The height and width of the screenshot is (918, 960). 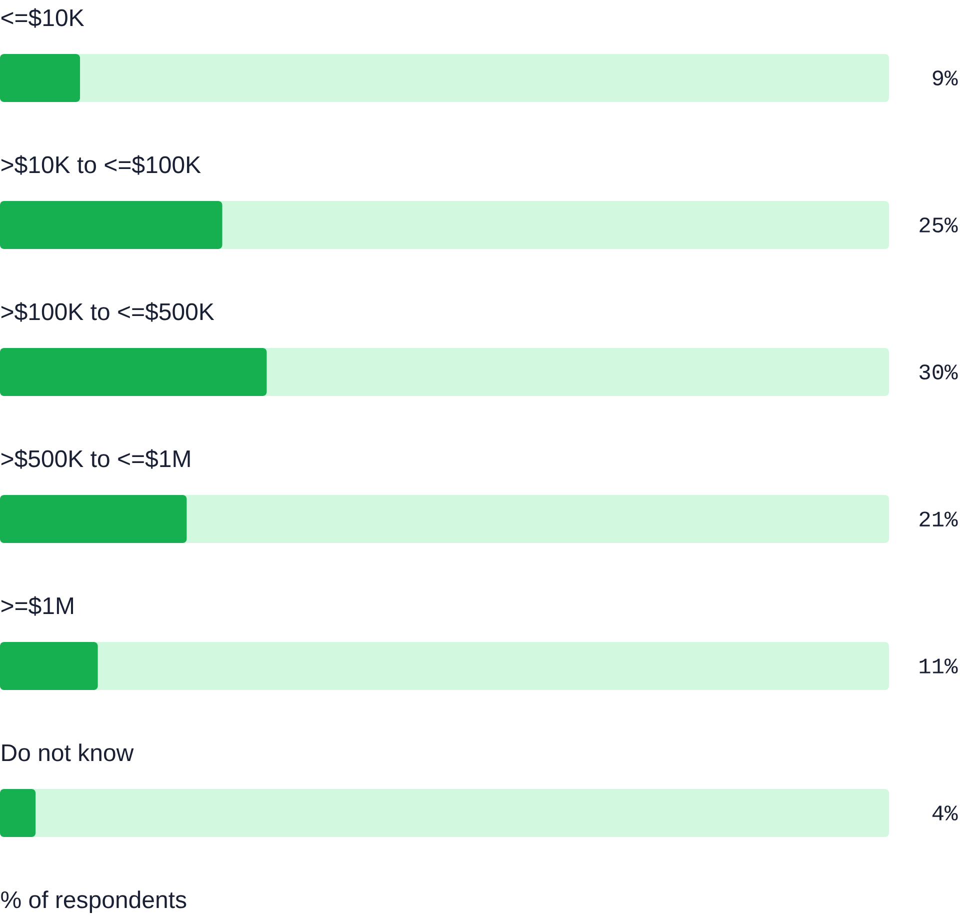 I want to click on y-tick-label: >$500K to <=$1M, so click(x=95, y=459).